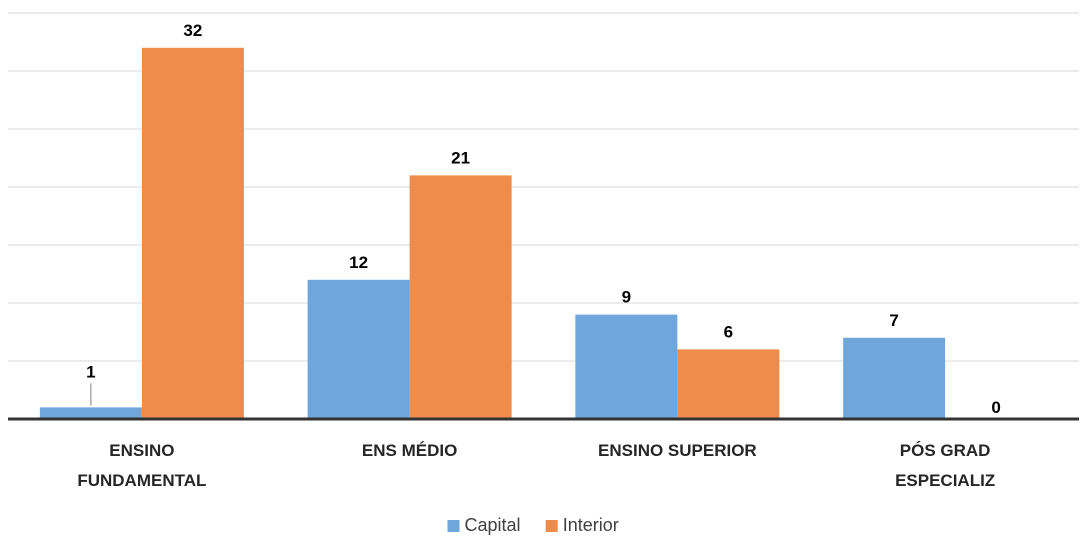 The image size is (1087, 546). Describe the element at coordinates (551, 526) in the screenshot. I see `legend-swatch-interior` at that location.